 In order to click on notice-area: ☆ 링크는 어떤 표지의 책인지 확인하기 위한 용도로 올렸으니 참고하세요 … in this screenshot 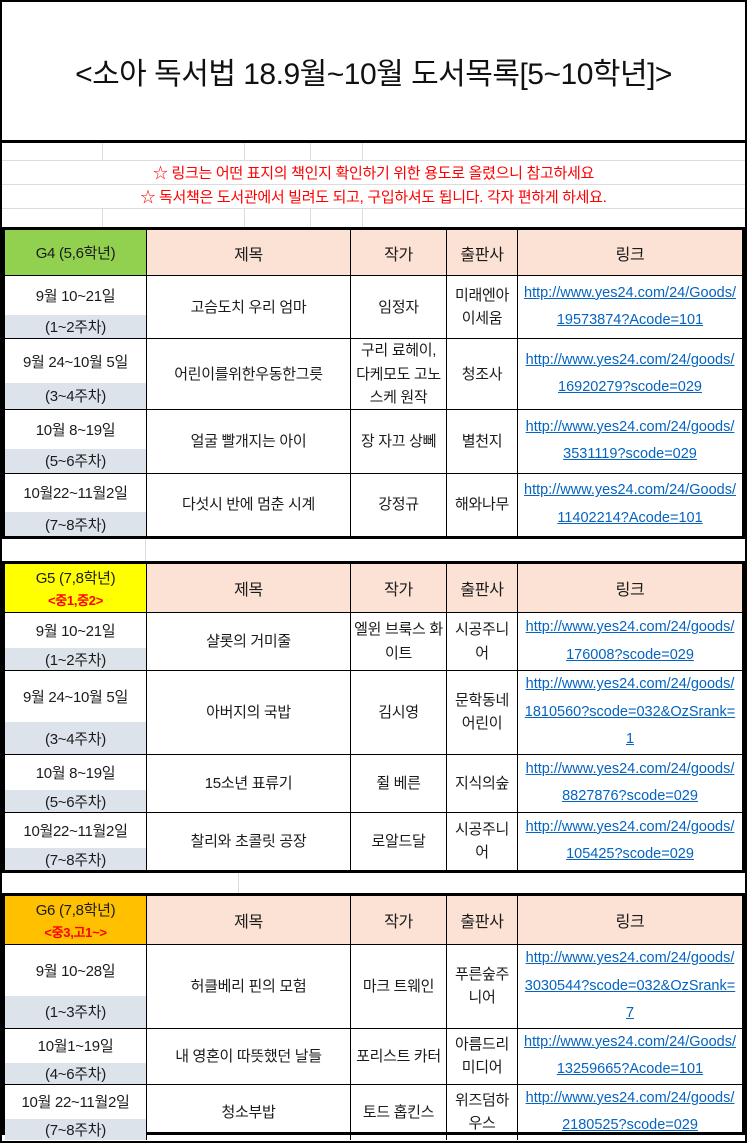, I will do `click(373, 185)`.